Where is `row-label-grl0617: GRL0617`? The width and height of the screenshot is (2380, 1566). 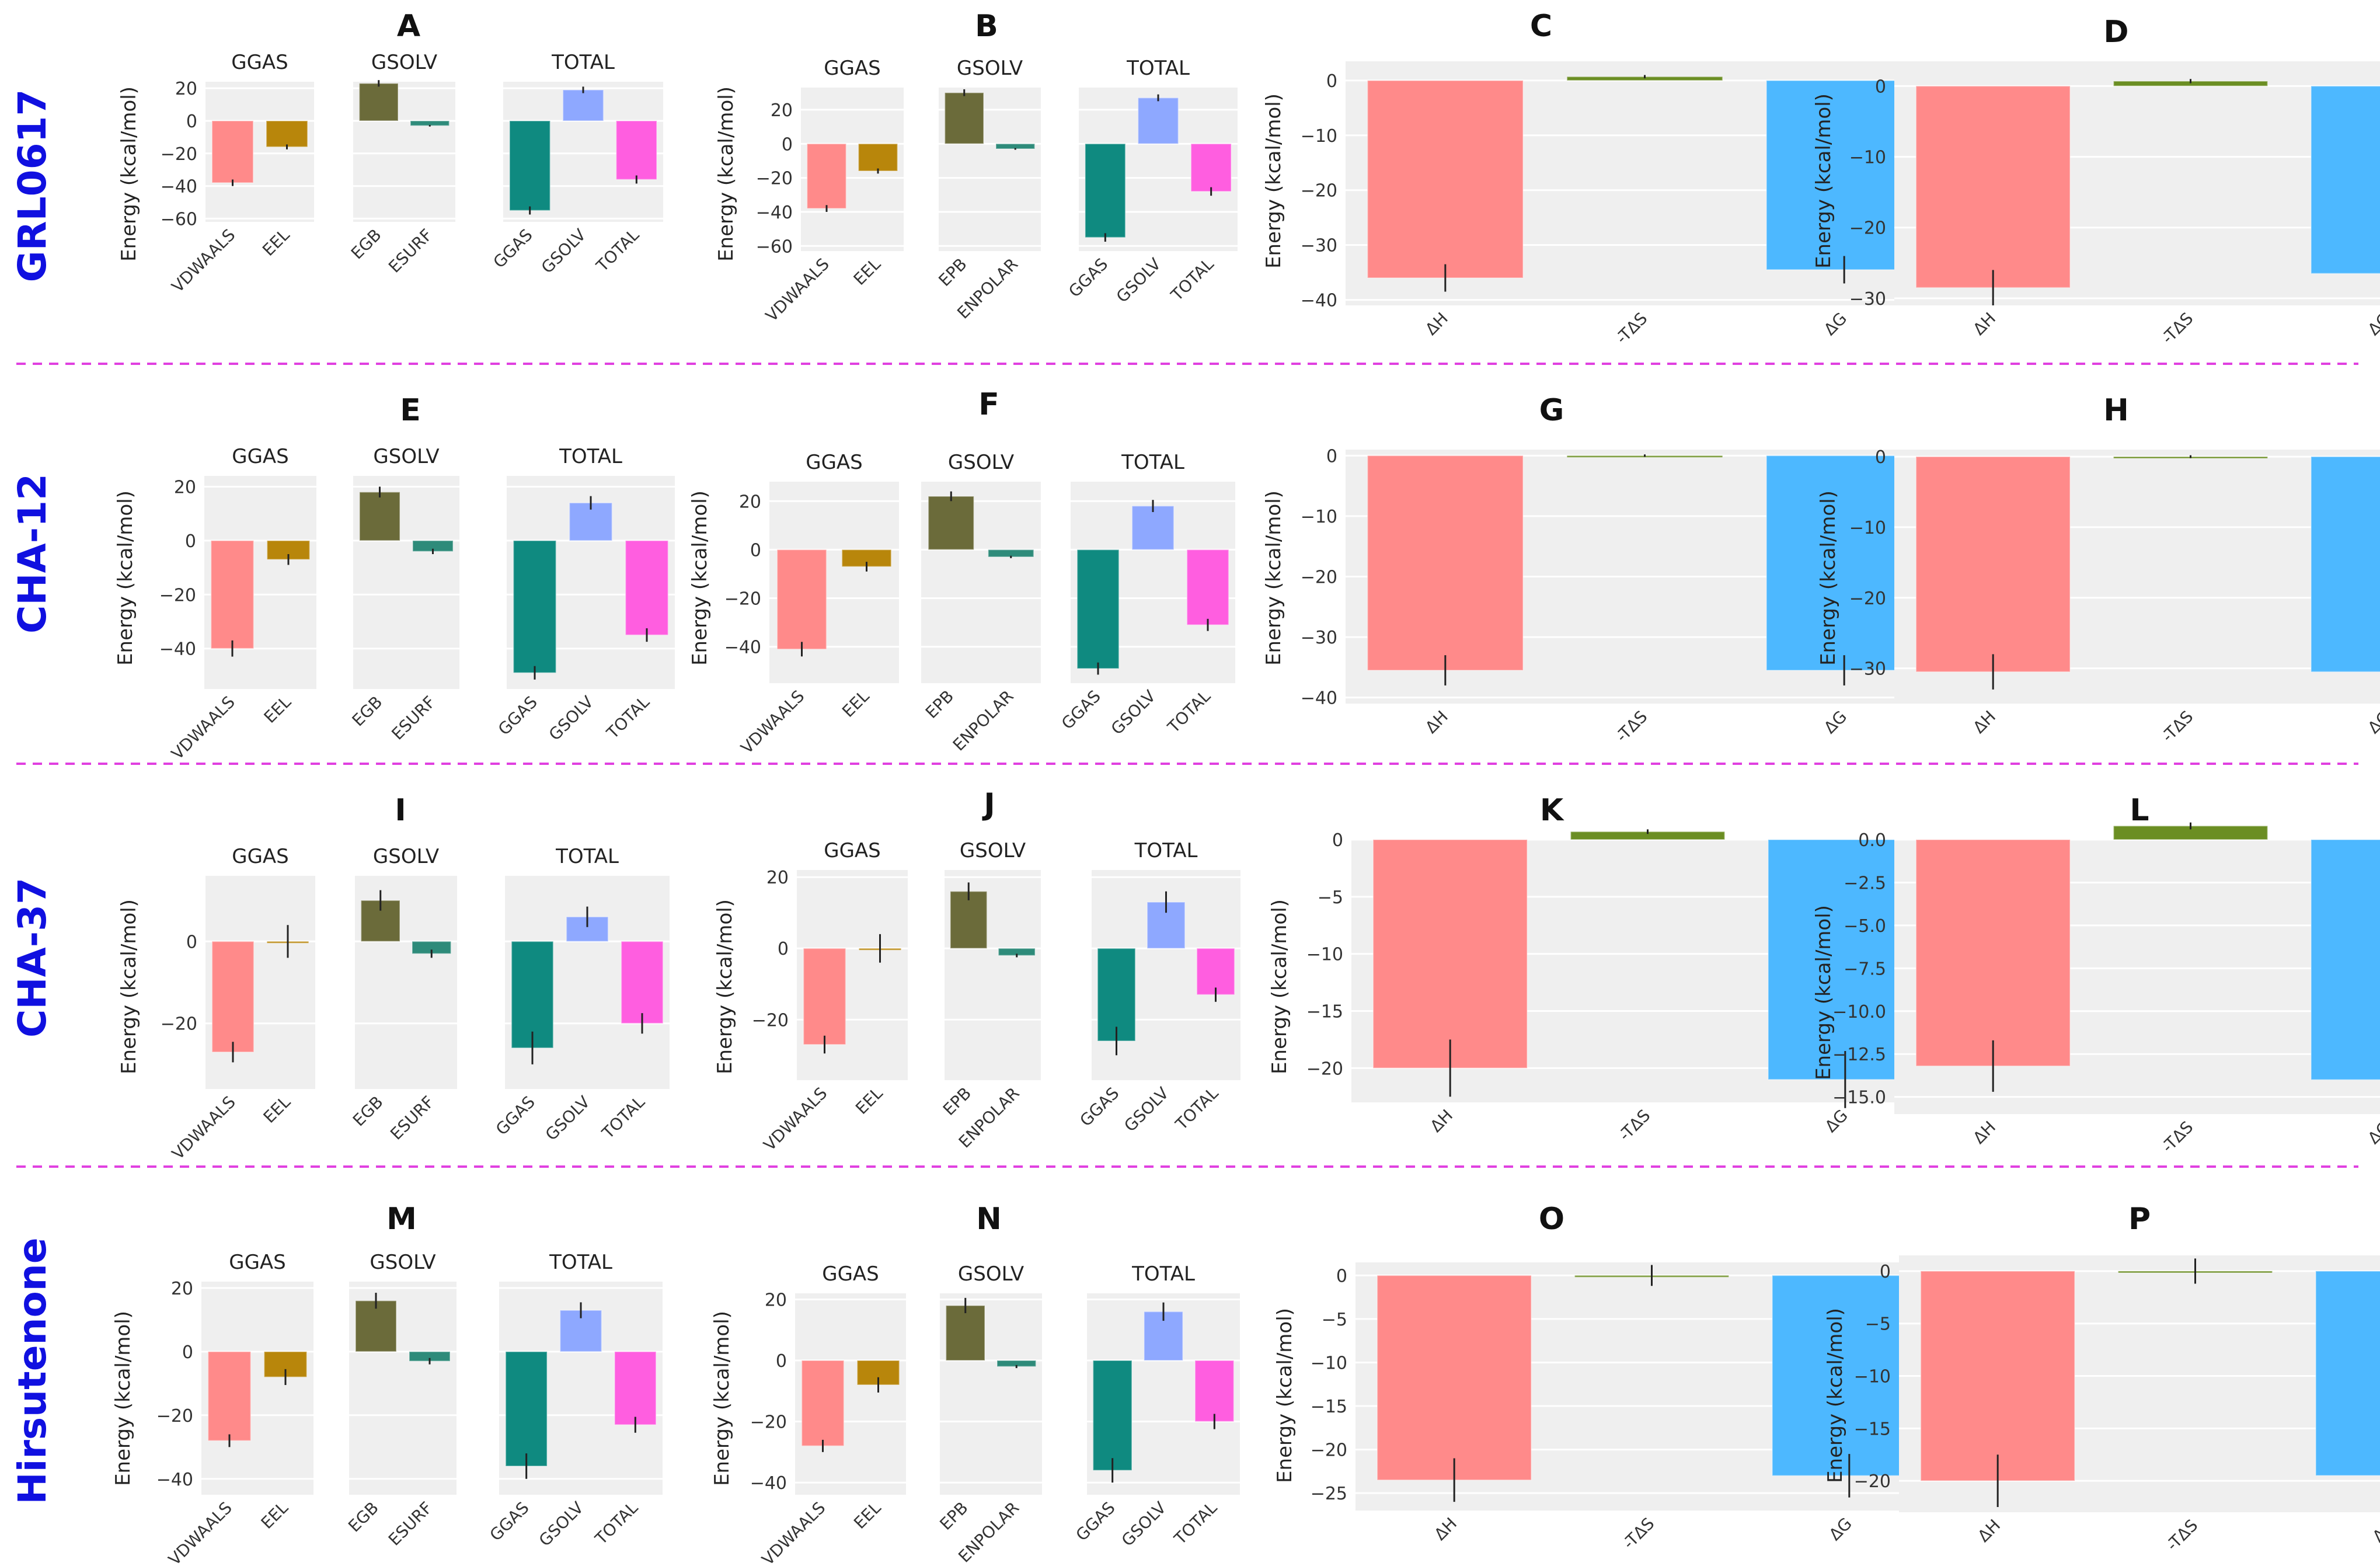
row-label-grl0617: GRL0617 is located at coordinates (32, 186).